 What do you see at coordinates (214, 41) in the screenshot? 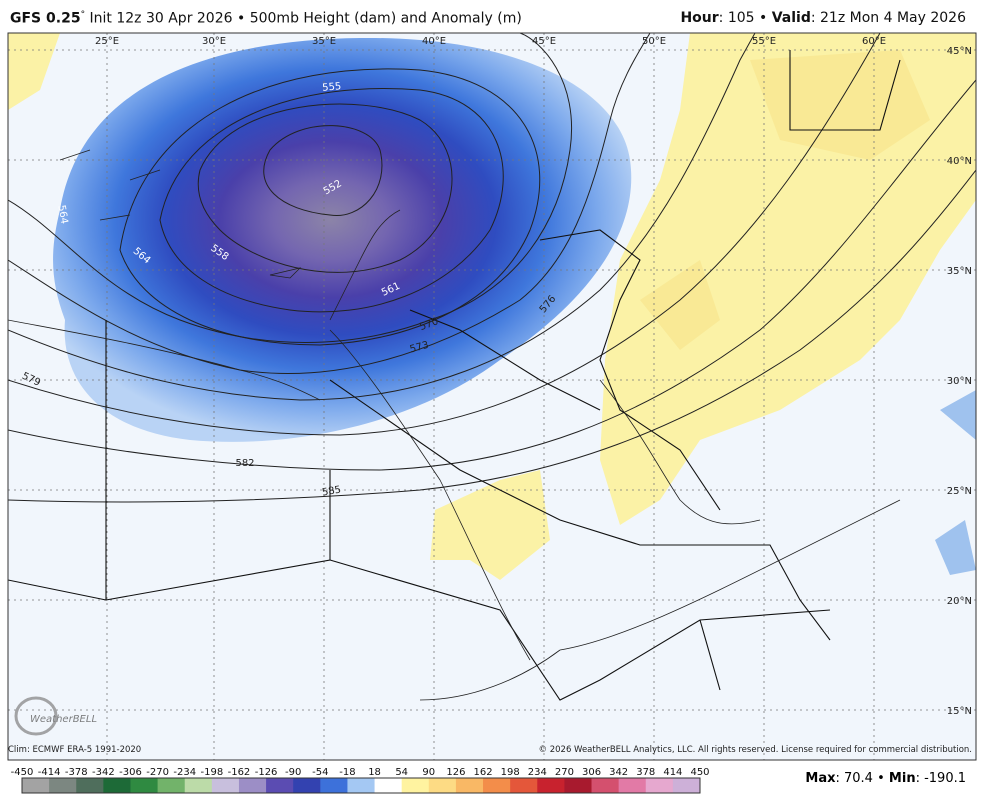
I see `lon-label: 30°E` at bounding box center [214, 41].